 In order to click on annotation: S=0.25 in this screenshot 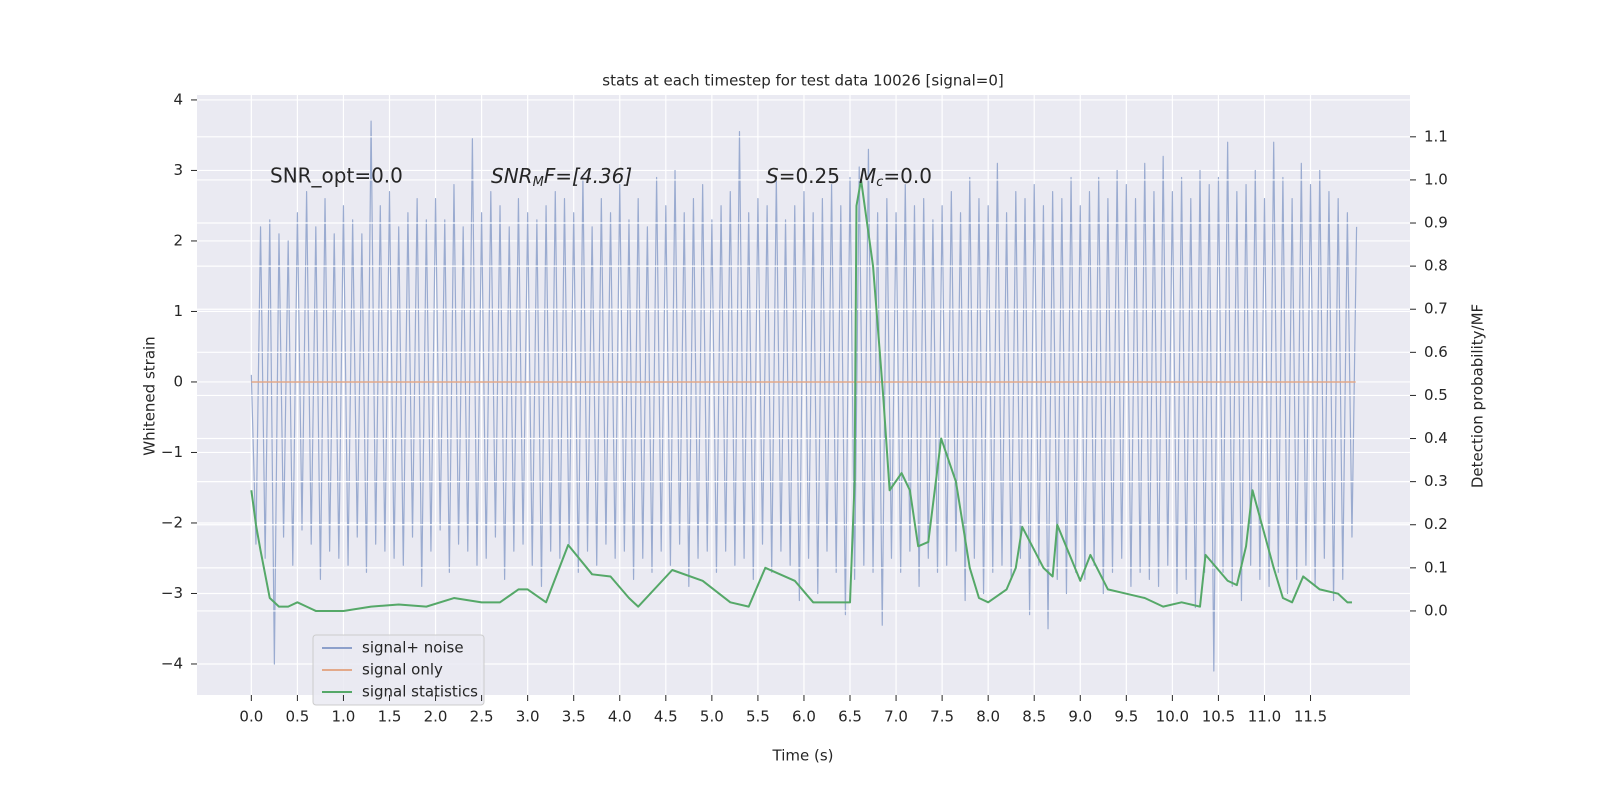, I will do `click(803, 176)`.